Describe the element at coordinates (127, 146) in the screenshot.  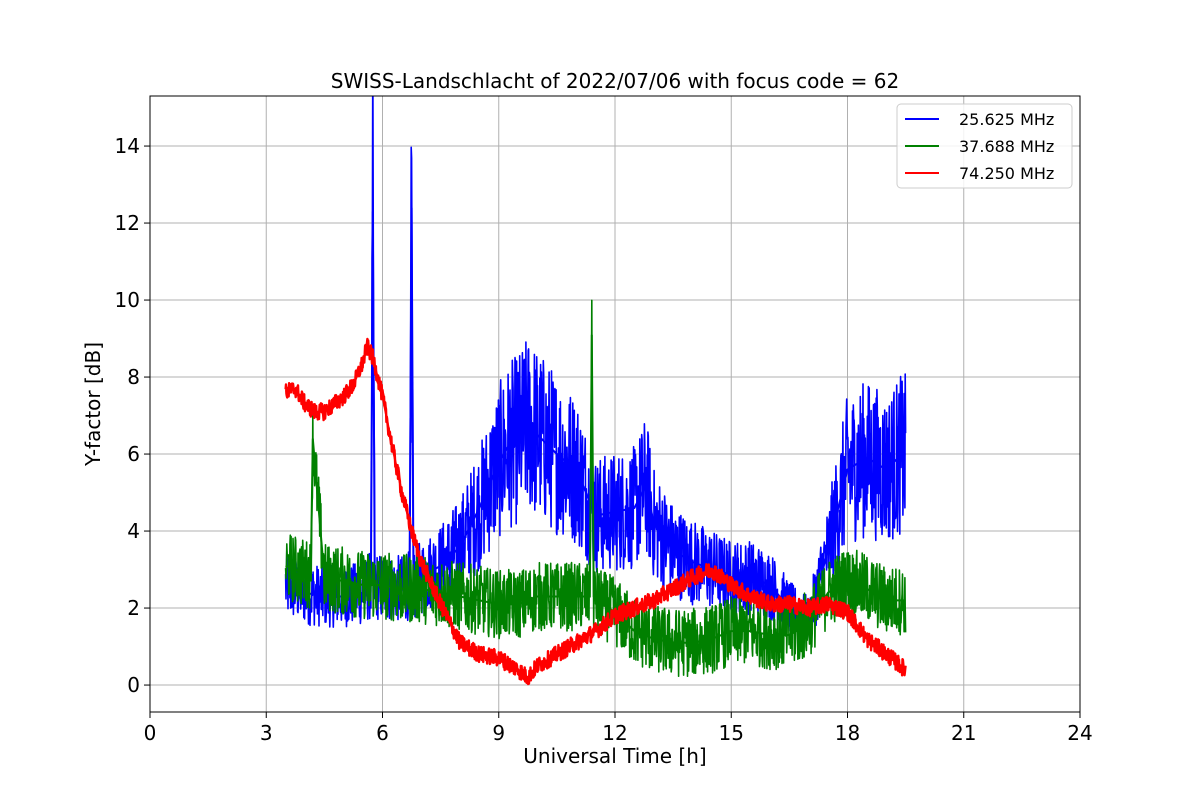
I see `y-tick-label: 14` at that location.